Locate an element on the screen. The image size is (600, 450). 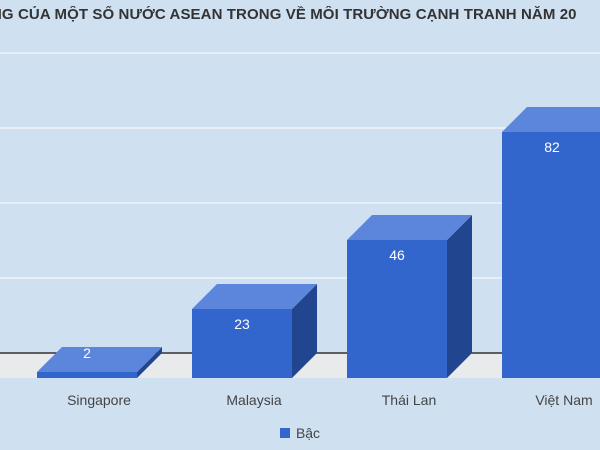
data-label: 82 is located at coordinates (552, 147).